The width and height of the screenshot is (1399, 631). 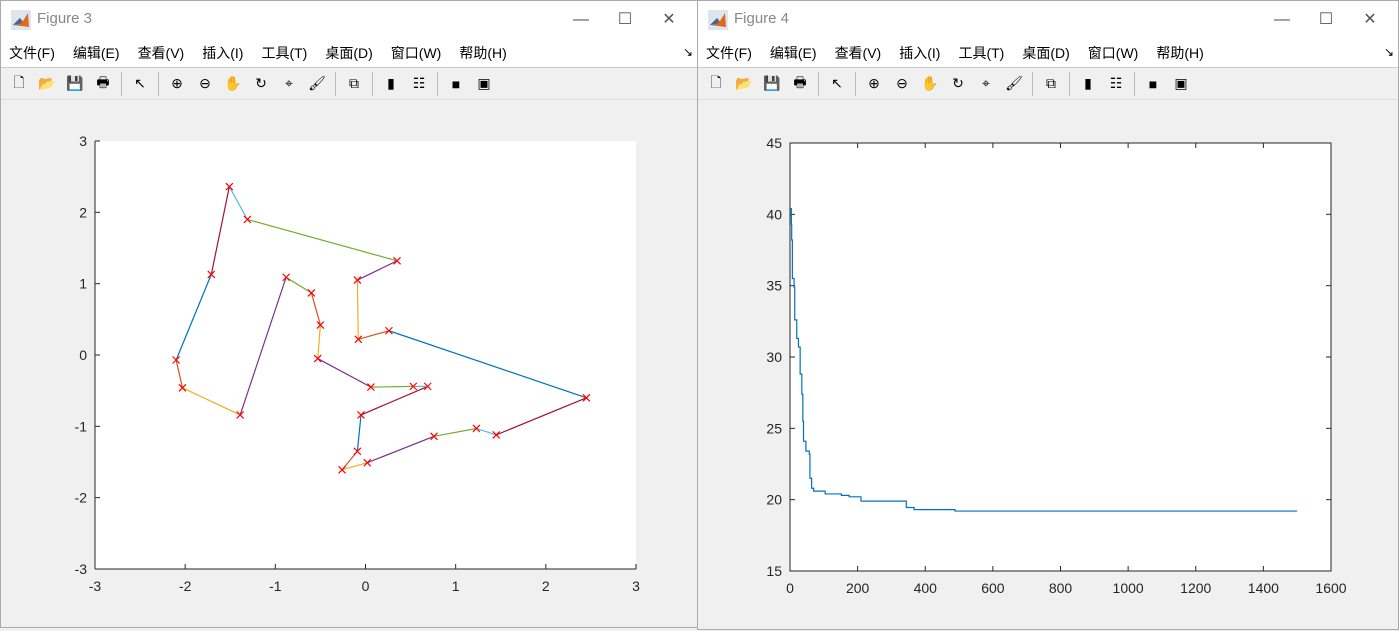 I want to click on y-tick-label: 40, so click(x=774, y=214).